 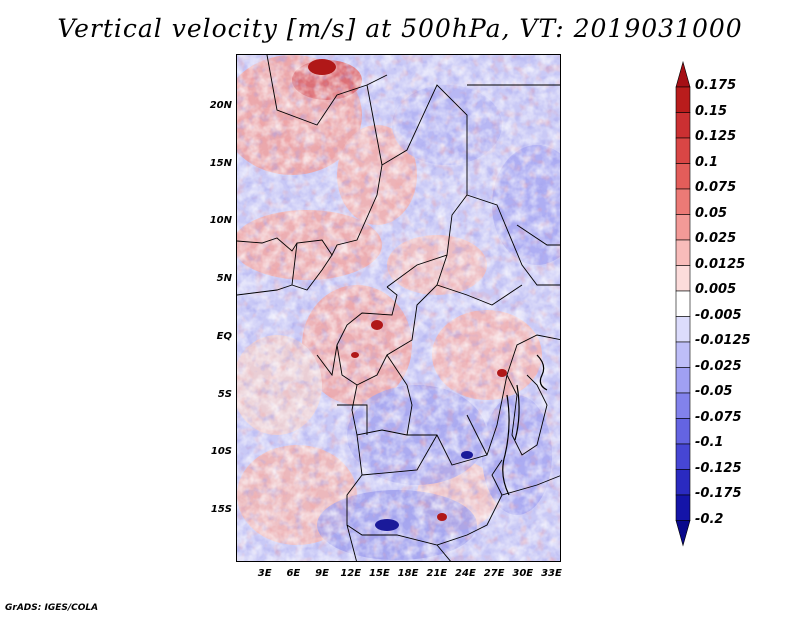 I want to click on lon-label: 33E, so click(x=551, y=573).